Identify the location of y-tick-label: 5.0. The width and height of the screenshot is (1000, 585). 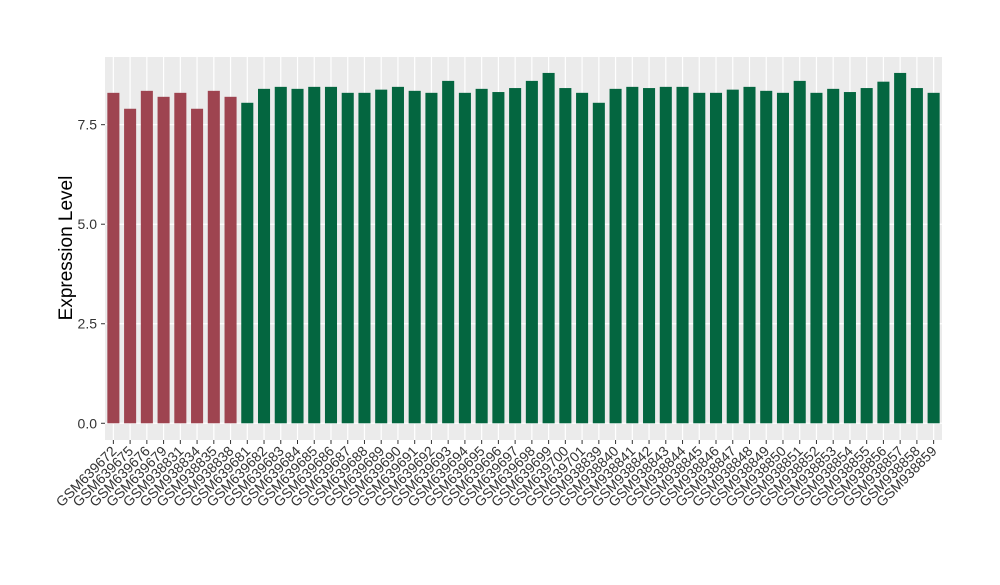
(88, 224).